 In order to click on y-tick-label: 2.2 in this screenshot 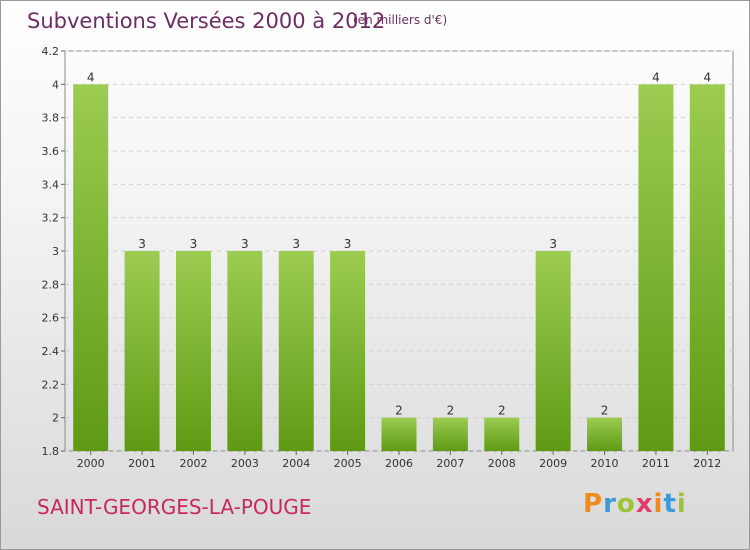, I will do `click(51, 384)`.